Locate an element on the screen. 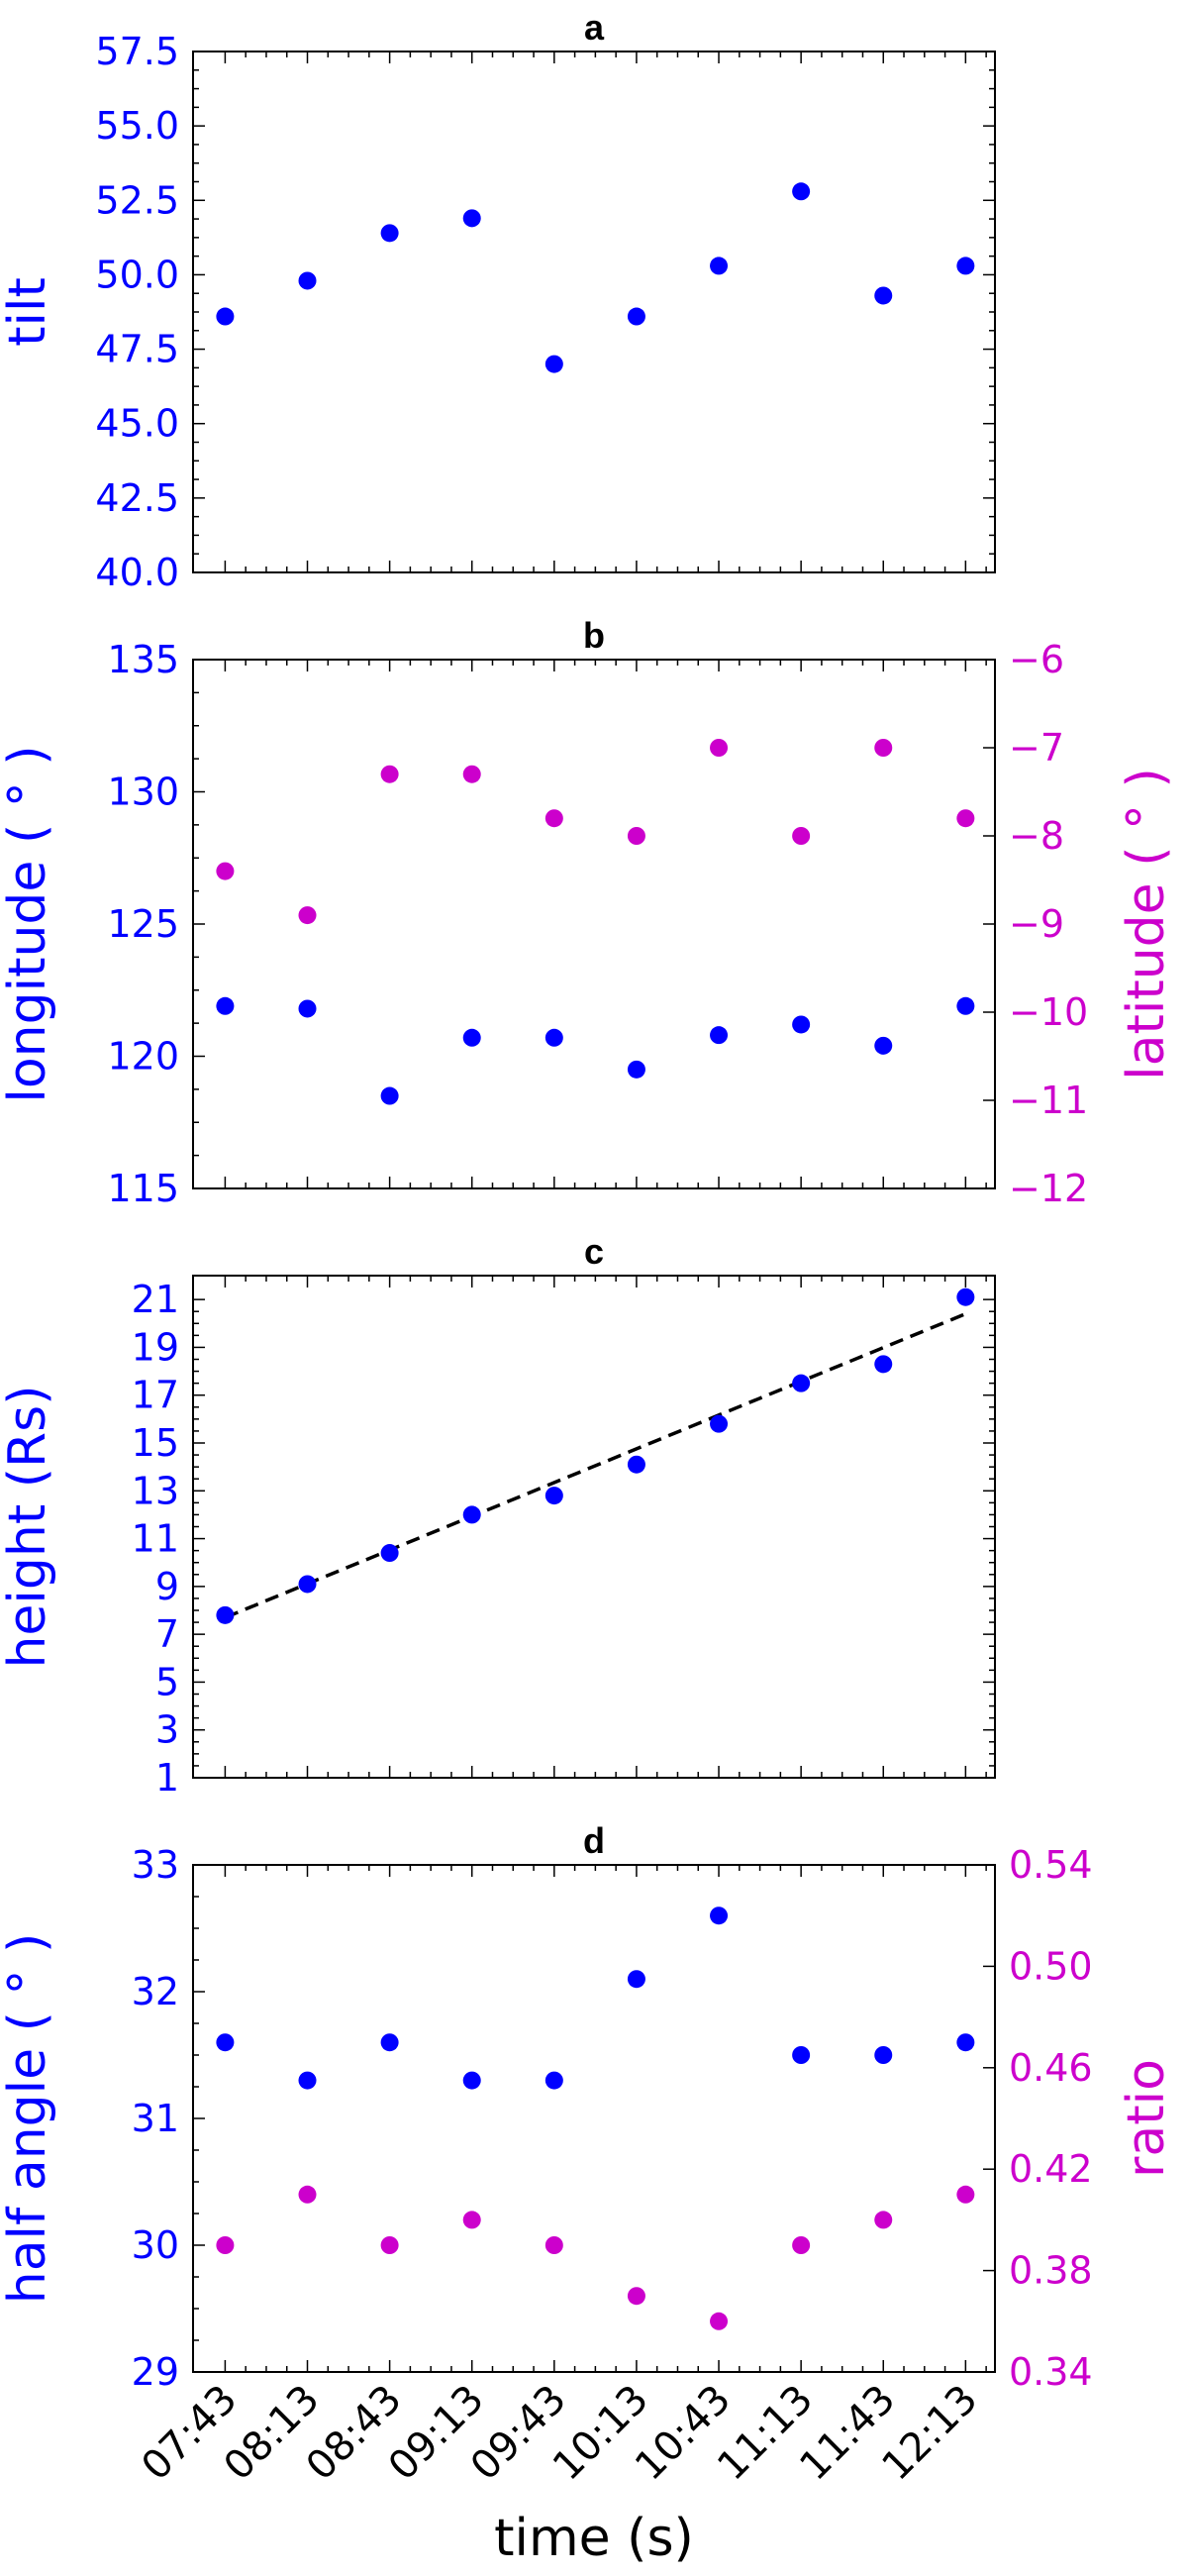 The width and height of the screenshot is (1188, 2576). y-tick-label: 50.0 is located at coordinates (137, 274).